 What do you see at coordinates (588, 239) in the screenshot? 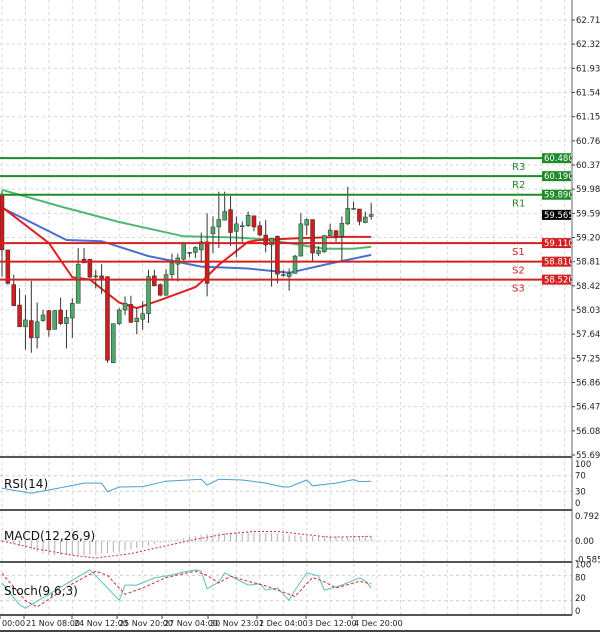
I see `y-tick-label: 59.200` at bounding box center [588, 239].